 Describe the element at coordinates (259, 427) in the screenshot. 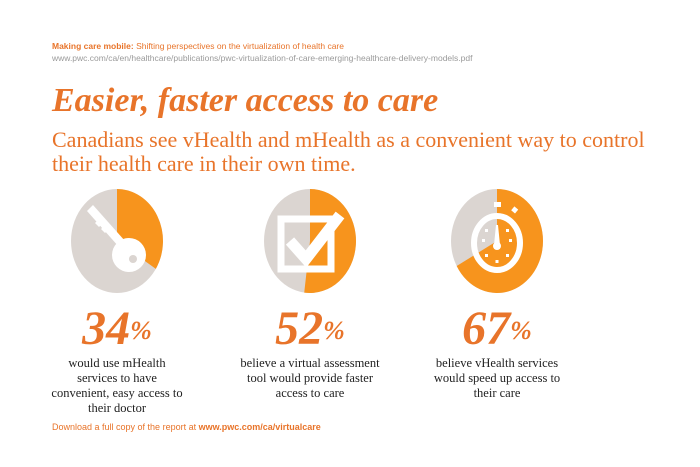

I see `report-link: www.pwc.com/ca/virtualcare` at that location.